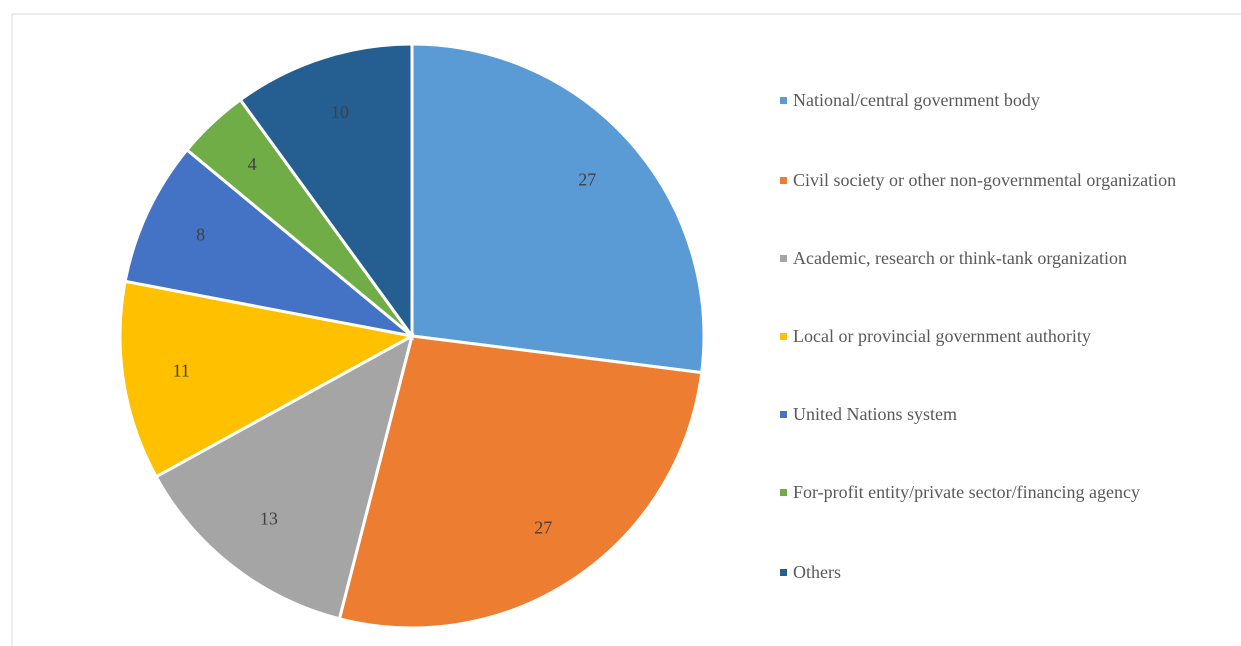 The image size is (1241, 646). Describe the element at coordinates (817, 572) in the screenshot. I see `legend-label: Others` at that location.